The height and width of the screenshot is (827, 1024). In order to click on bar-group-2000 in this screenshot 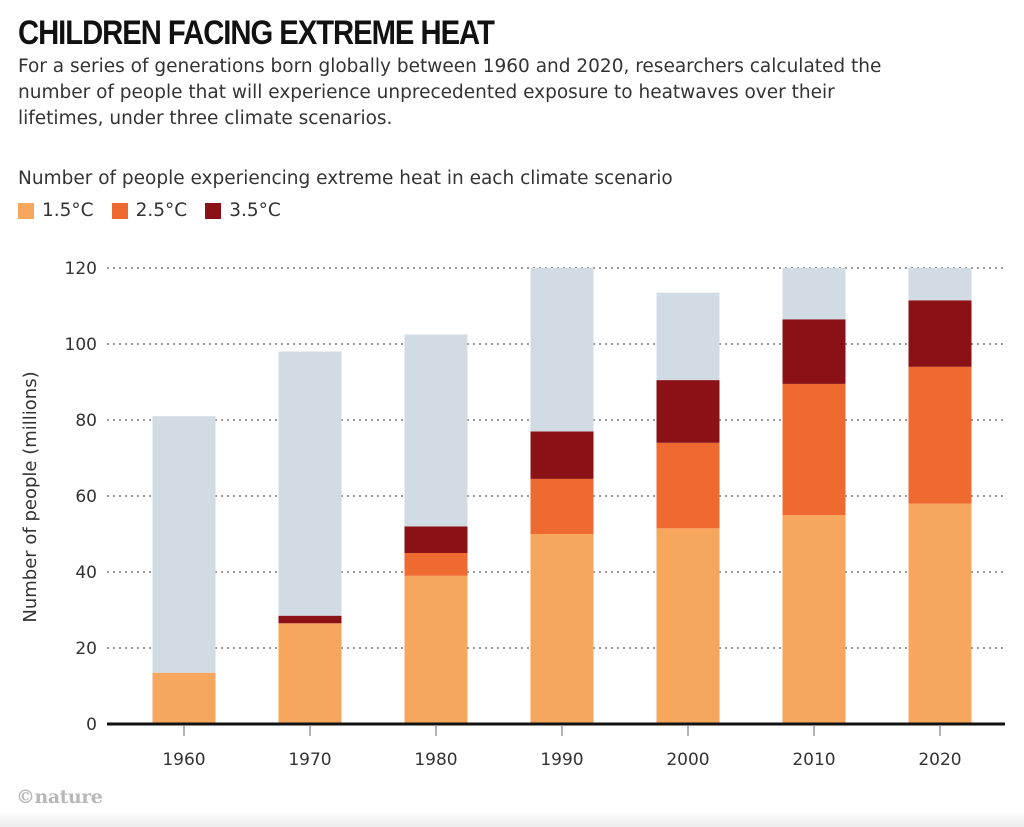, I will do `click(688, 508)`.